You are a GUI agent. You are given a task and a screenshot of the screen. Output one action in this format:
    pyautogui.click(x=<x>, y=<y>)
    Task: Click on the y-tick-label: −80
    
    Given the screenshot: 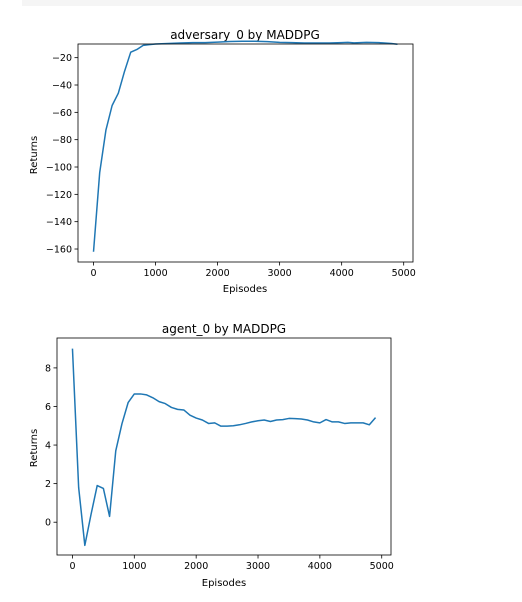 What is the action you would take?
    pyautogui.click(x=62, y=140)
    